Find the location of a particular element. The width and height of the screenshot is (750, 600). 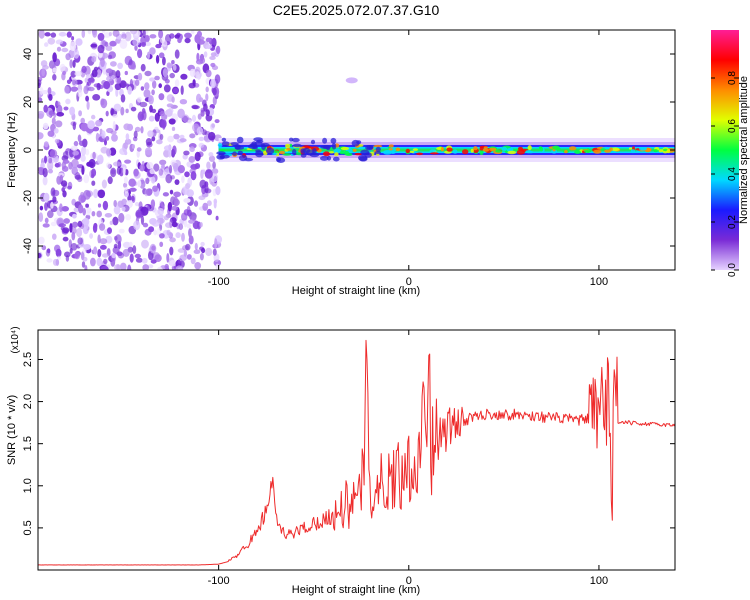

colorbar-ticks: 0.0 0.2 0.4 0.6 0.8 is located at coordinates (725, 174).